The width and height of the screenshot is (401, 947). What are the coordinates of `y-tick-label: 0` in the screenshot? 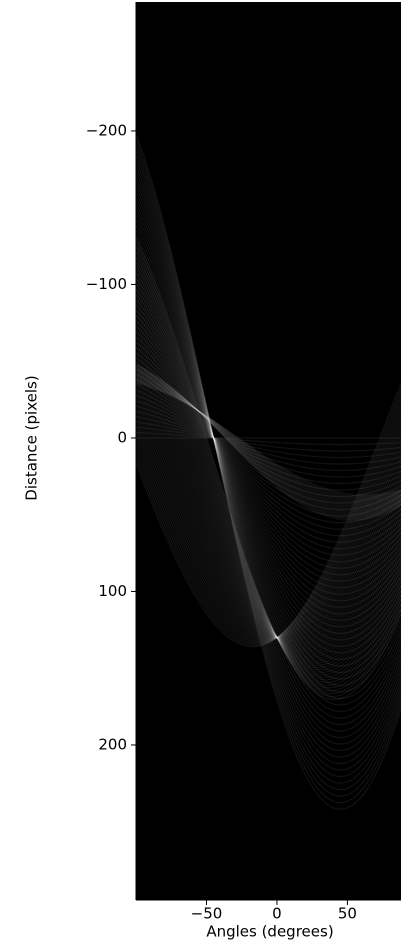 It's located at (122, 437).